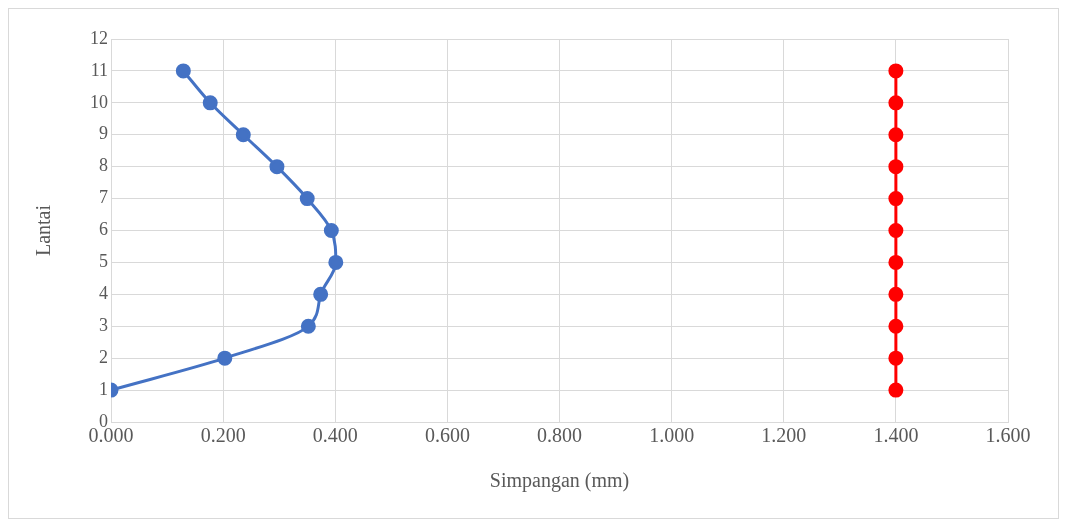 The width and height of the screenshot is (1067, 527). Describe the element at coordinates (103, 356) in the screenshot. I see `y-tick-label: 2` at that location.